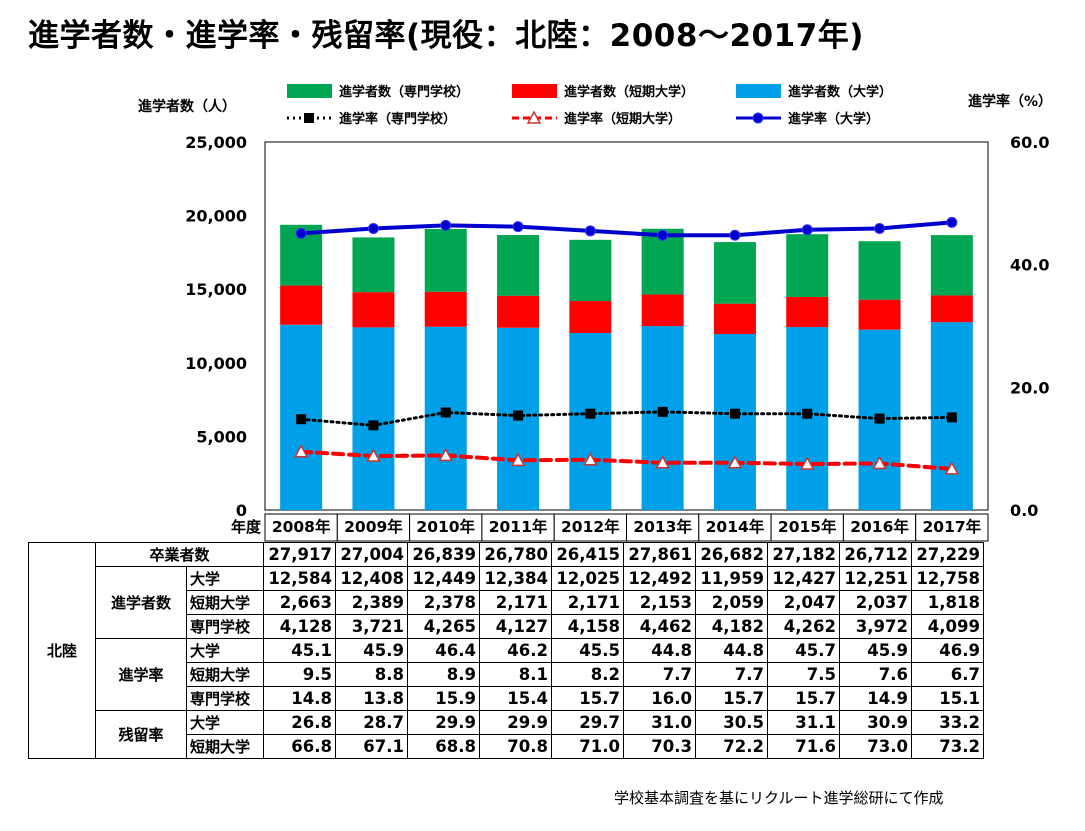  I want to click on table-cell: 8.9, so click(443, 674).